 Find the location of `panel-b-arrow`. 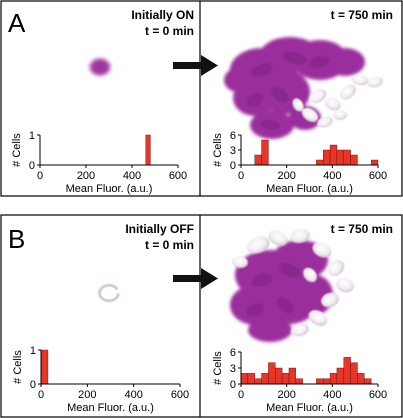

panel-b-arrow is located at coordinates (195, 278).